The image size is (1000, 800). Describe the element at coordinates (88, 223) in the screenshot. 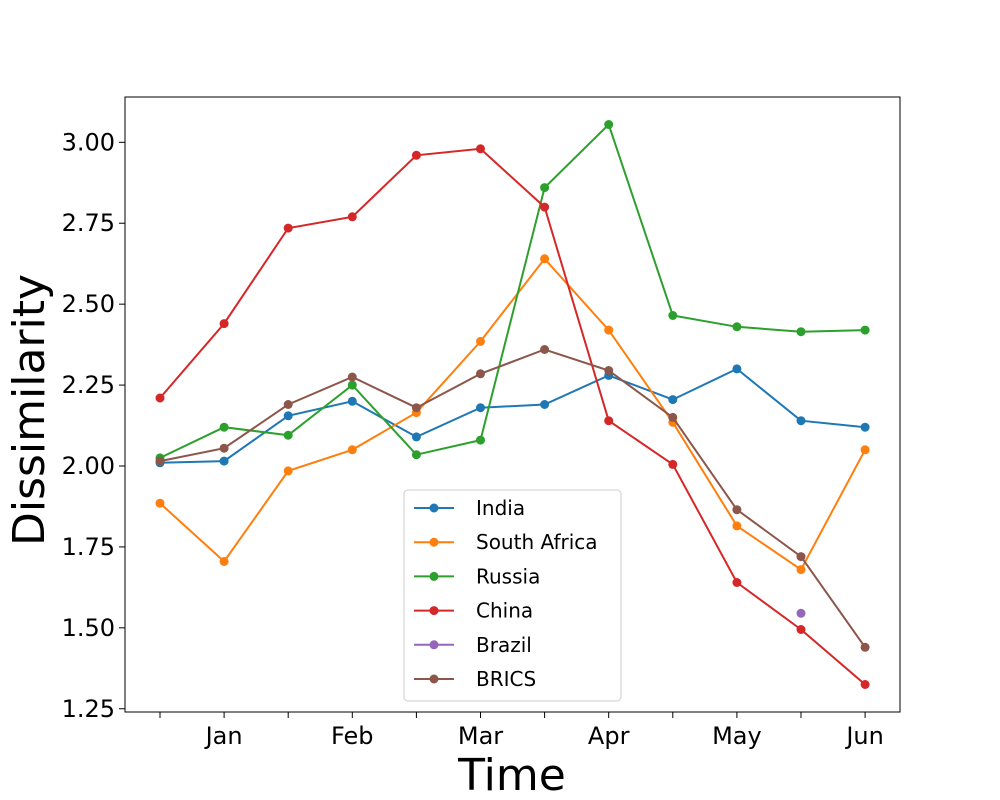

I see `y-tick-label: 2.75` at that location.